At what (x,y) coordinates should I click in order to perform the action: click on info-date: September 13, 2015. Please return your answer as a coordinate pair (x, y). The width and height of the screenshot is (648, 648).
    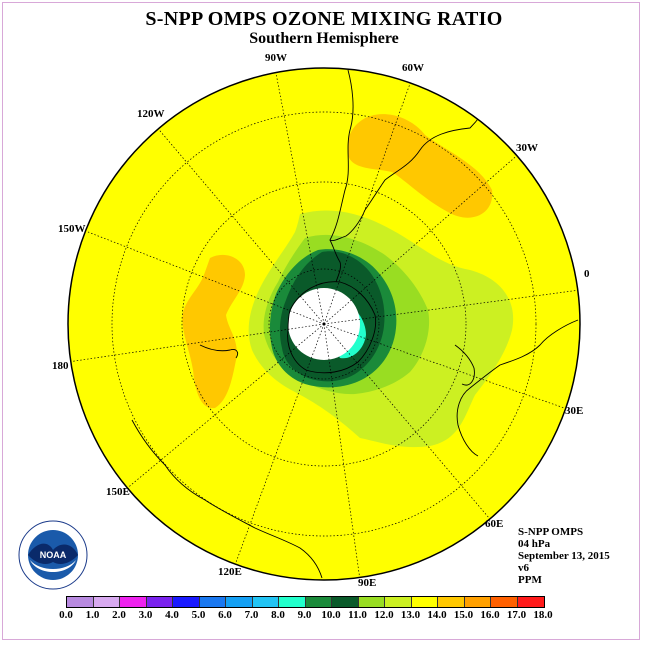
    Looking at the image, I should click on (564, 556).